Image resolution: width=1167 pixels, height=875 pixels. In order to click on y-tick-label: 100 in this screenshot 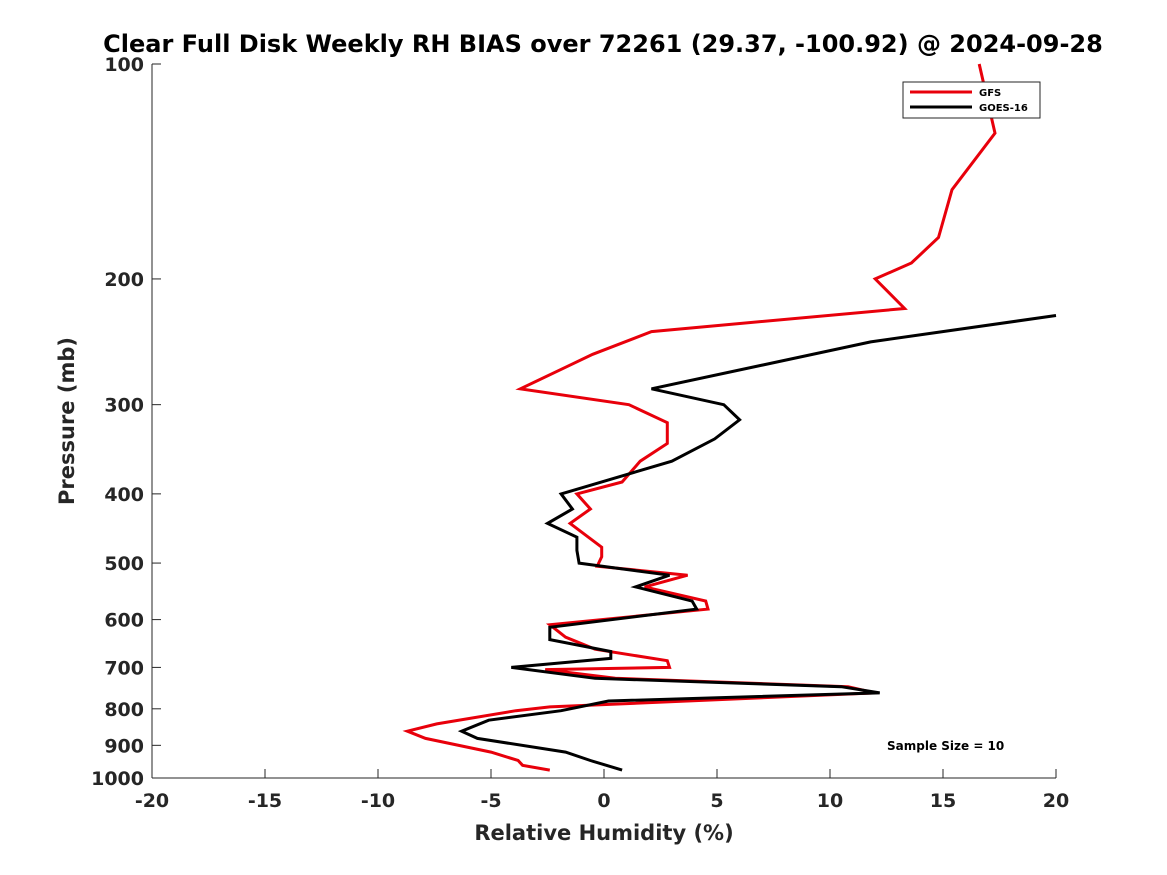, I will do `click(124, 65)`.